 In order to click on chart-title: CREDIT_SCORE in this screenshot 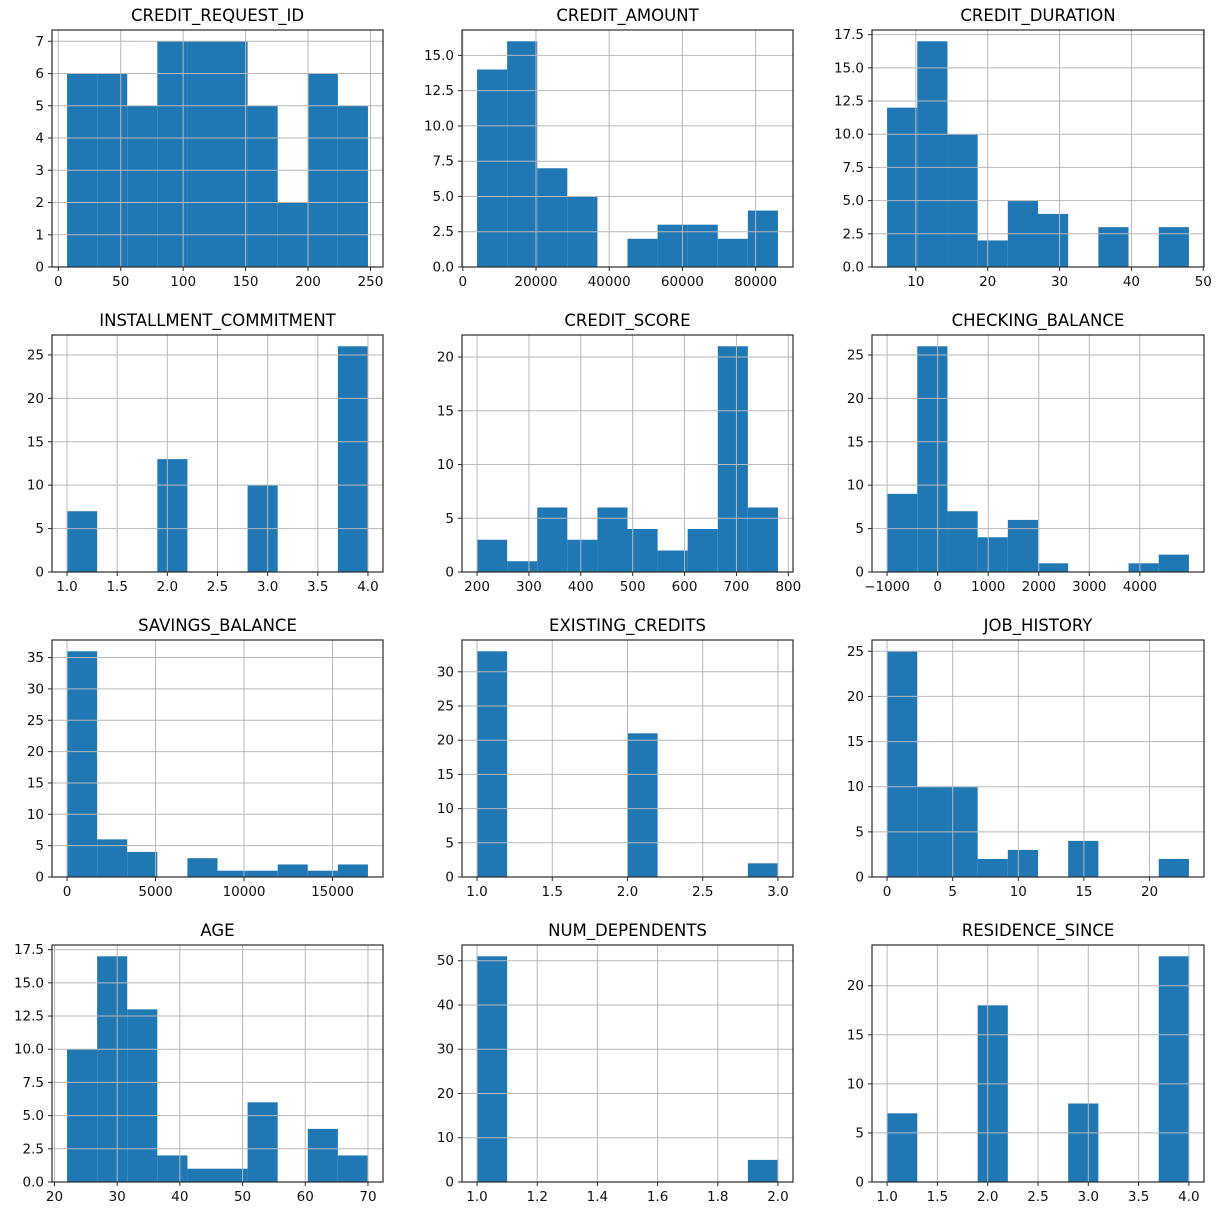, I will do `click(627, 320)`.